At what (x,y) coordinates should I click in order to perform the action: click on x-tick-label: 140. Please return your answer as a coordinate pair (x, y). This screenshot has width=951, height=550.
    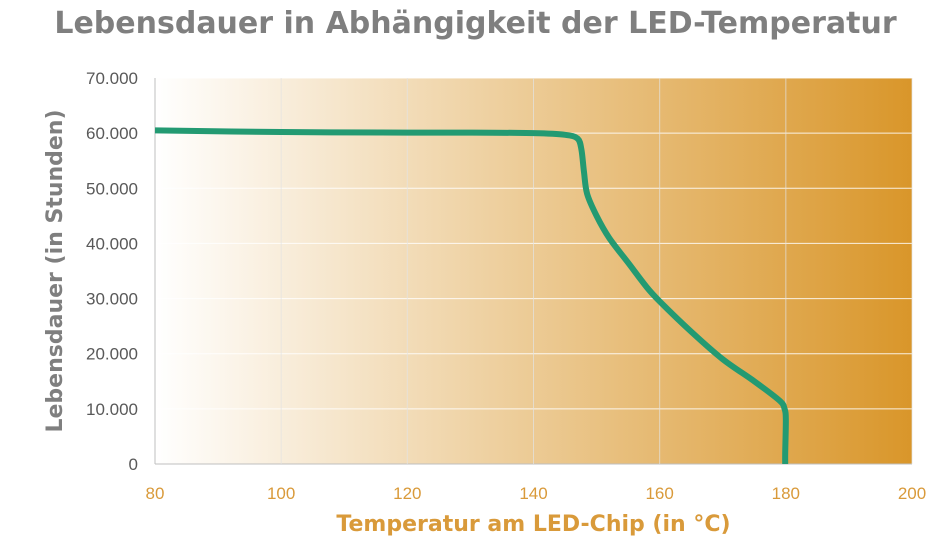
    Looking at the image, I should click on (533, 493).